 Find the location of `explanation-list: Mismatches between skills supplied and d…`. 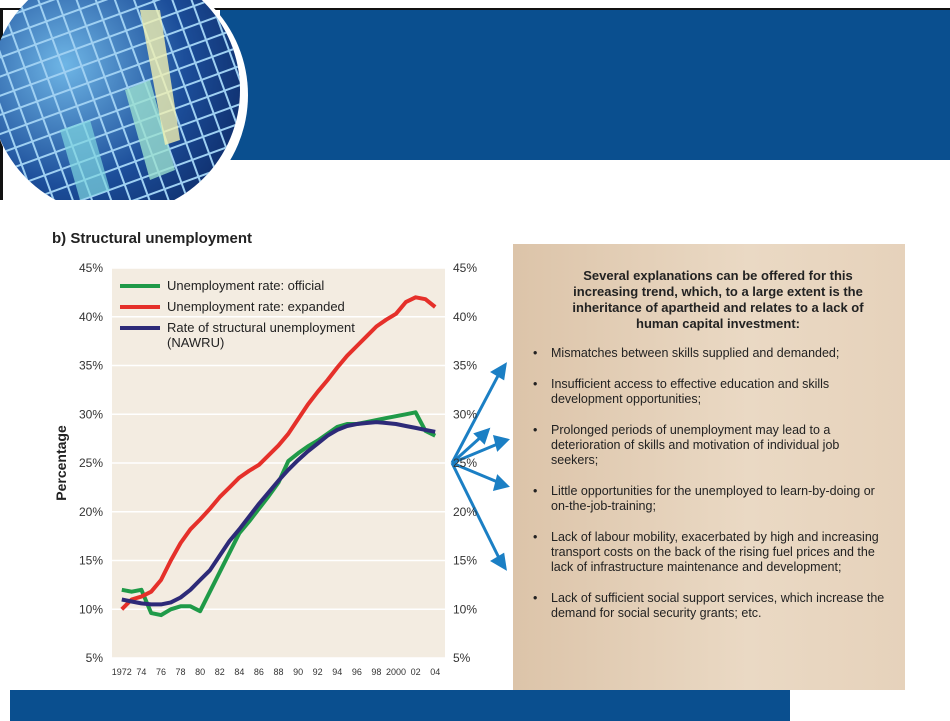

explanation-list: Mismatches between skills supplied and d… is located at coordinates (710, 483).